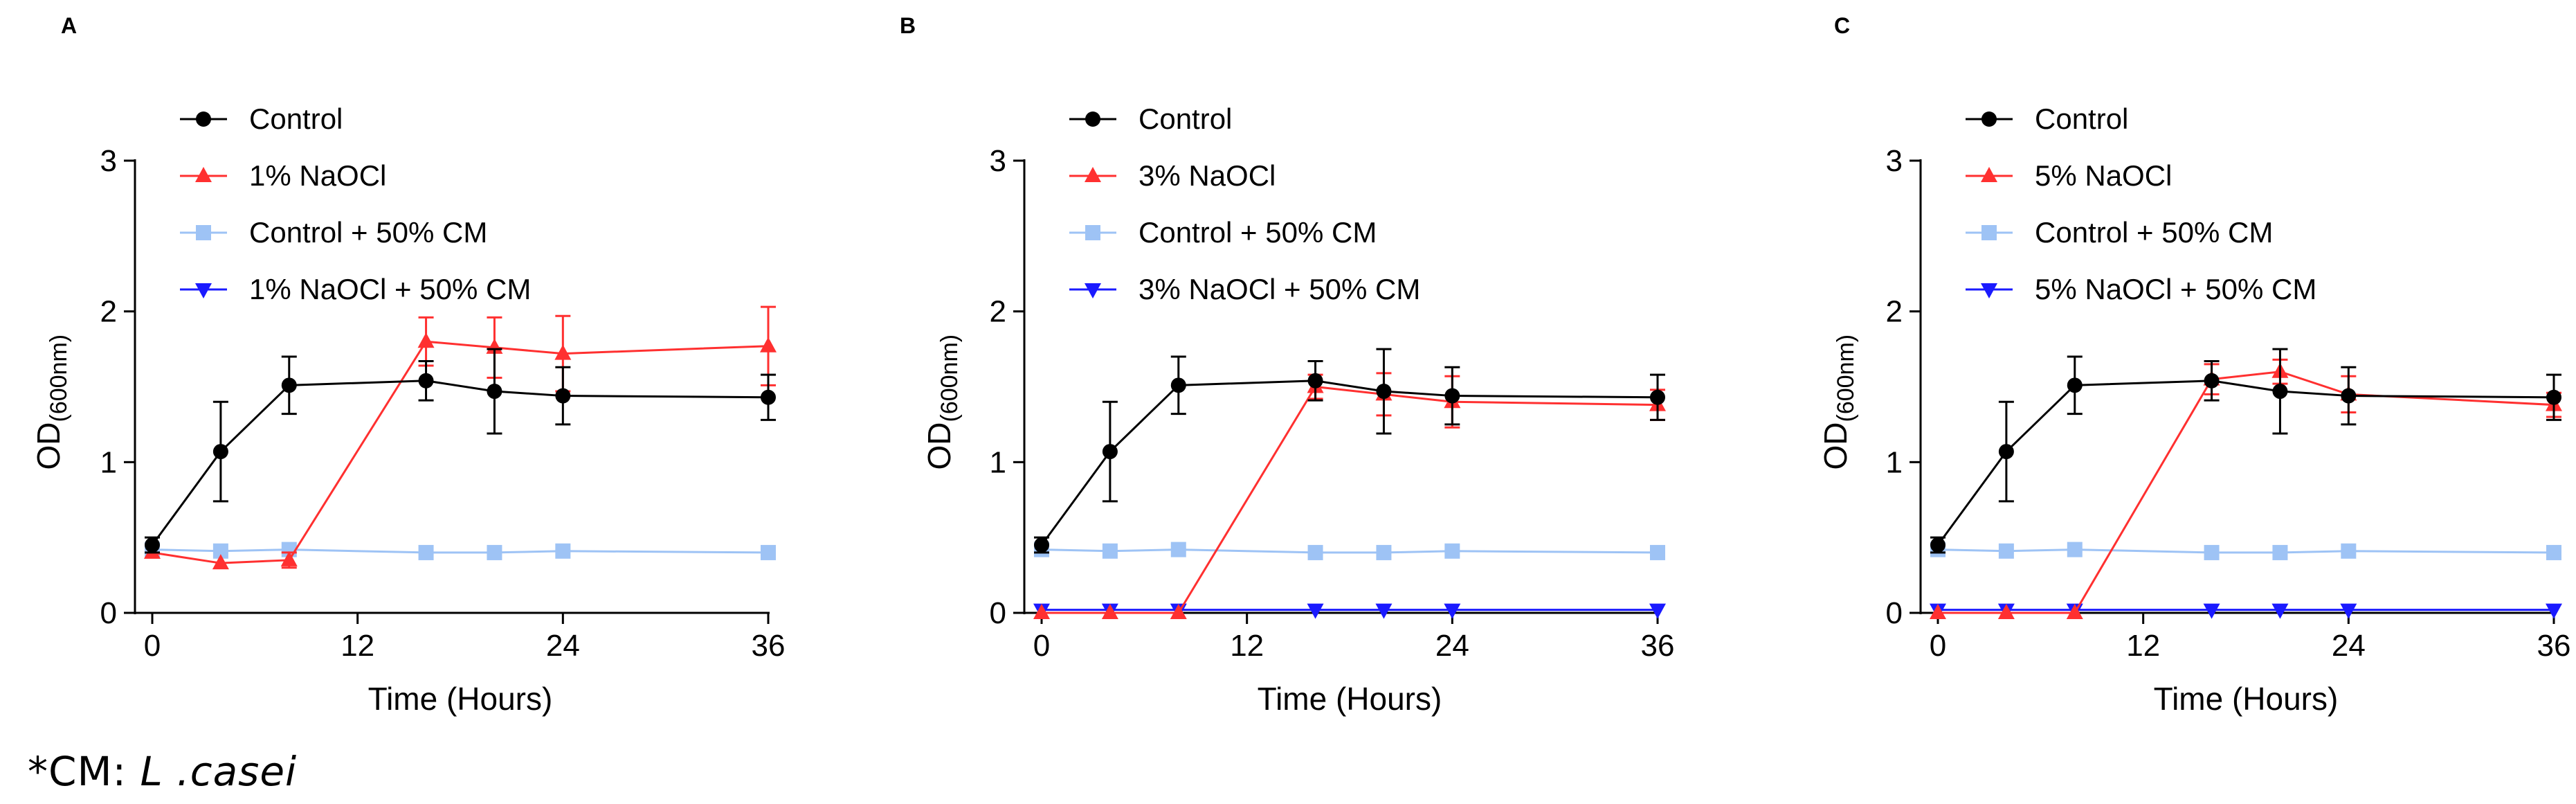 This screenshot has width=2576, height=804. What do you see at coordinates (1894, 613) in the screenshot?
I see `y-tick-label: 0` at bounding box center [1894, 613].